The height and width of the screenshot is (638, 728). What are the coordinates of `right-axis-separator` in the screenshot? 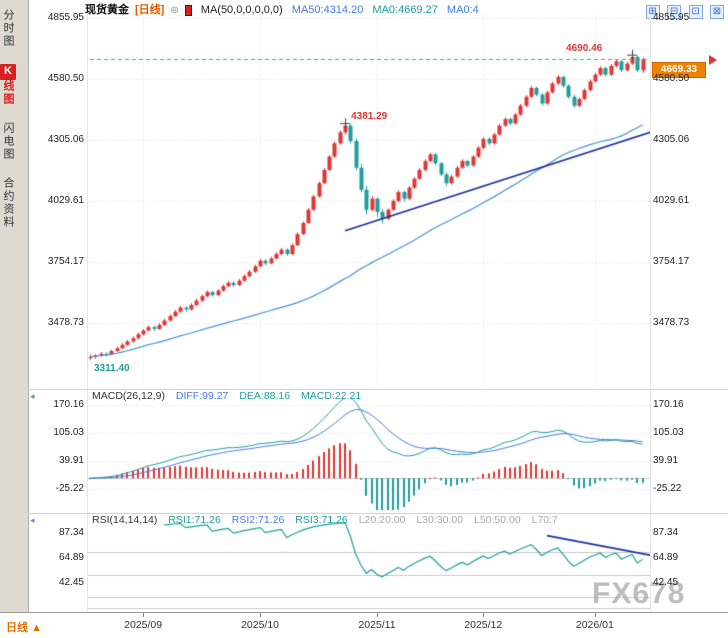 It's located at (650, 313).